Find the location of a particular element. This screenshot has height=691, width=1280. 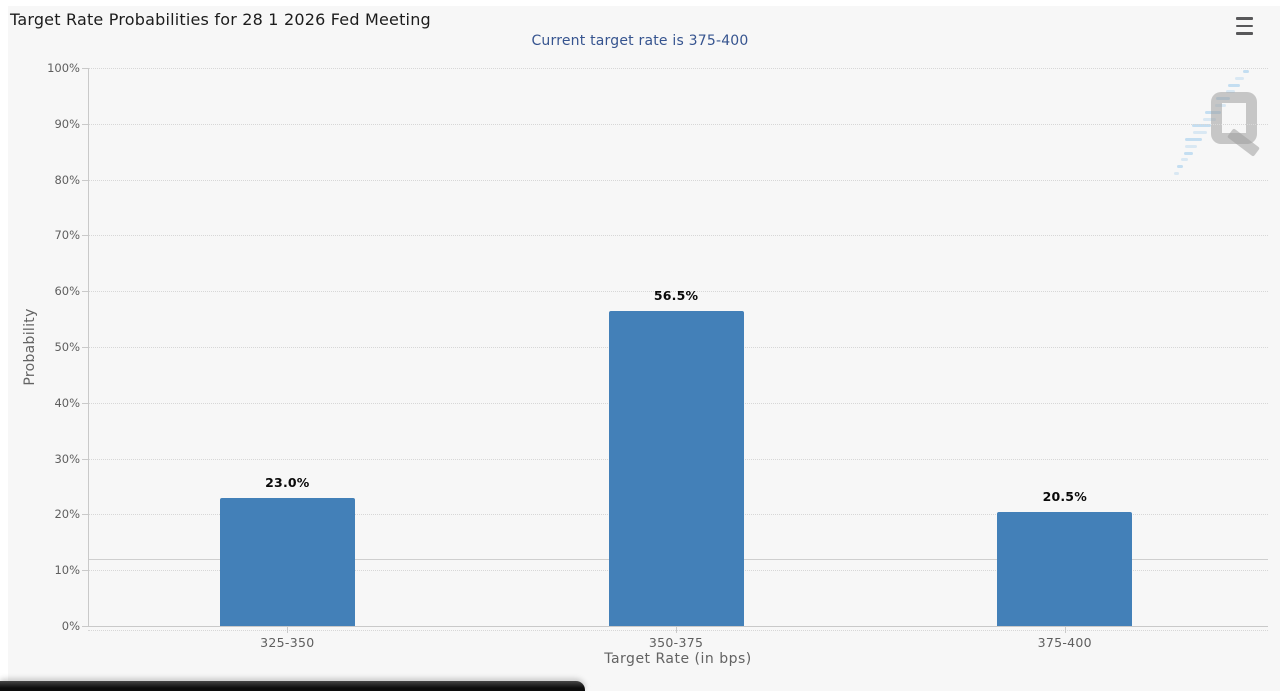

y-axis-line is located at coordinates (88, 347).